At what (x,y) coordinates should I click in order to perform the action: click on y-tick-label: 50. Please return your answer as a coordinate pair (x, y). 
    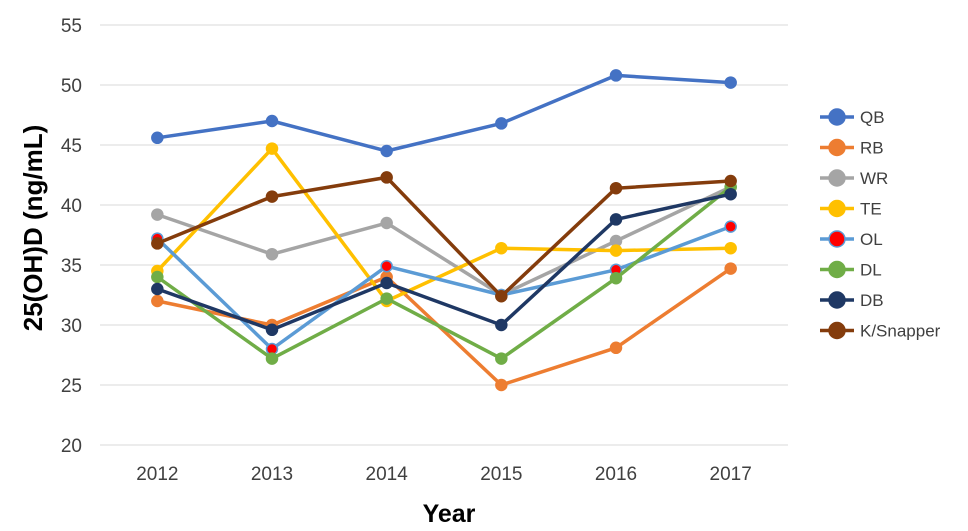
    Looking at the image, I should click on (71, 86).